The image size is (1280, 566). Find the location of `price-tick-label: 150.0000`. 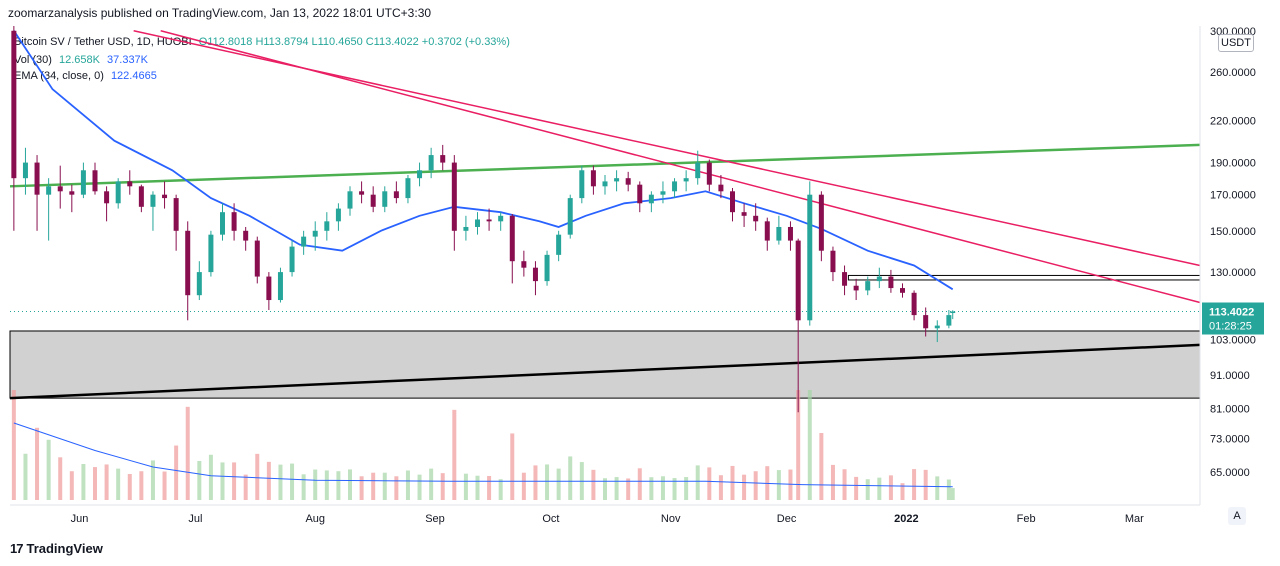

price-tick-label: 150.0000 is located at coordinates (1233, 232).